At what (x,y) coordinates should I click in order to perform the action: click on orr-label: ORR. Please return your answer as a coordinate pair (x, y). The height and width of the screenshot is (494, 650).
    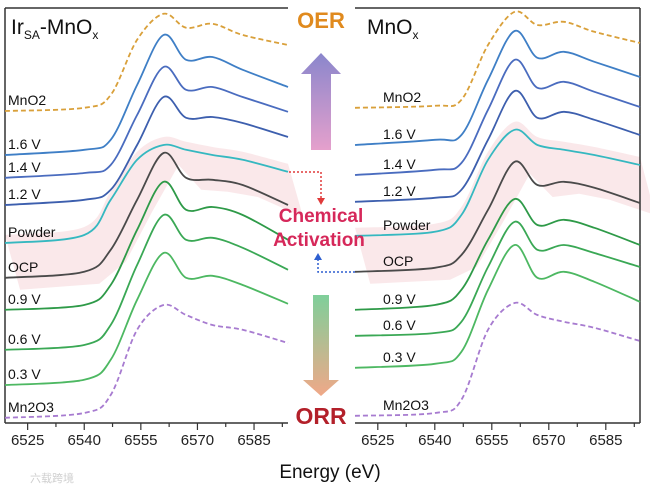
    Looking at the image, I should click on (321, 416).